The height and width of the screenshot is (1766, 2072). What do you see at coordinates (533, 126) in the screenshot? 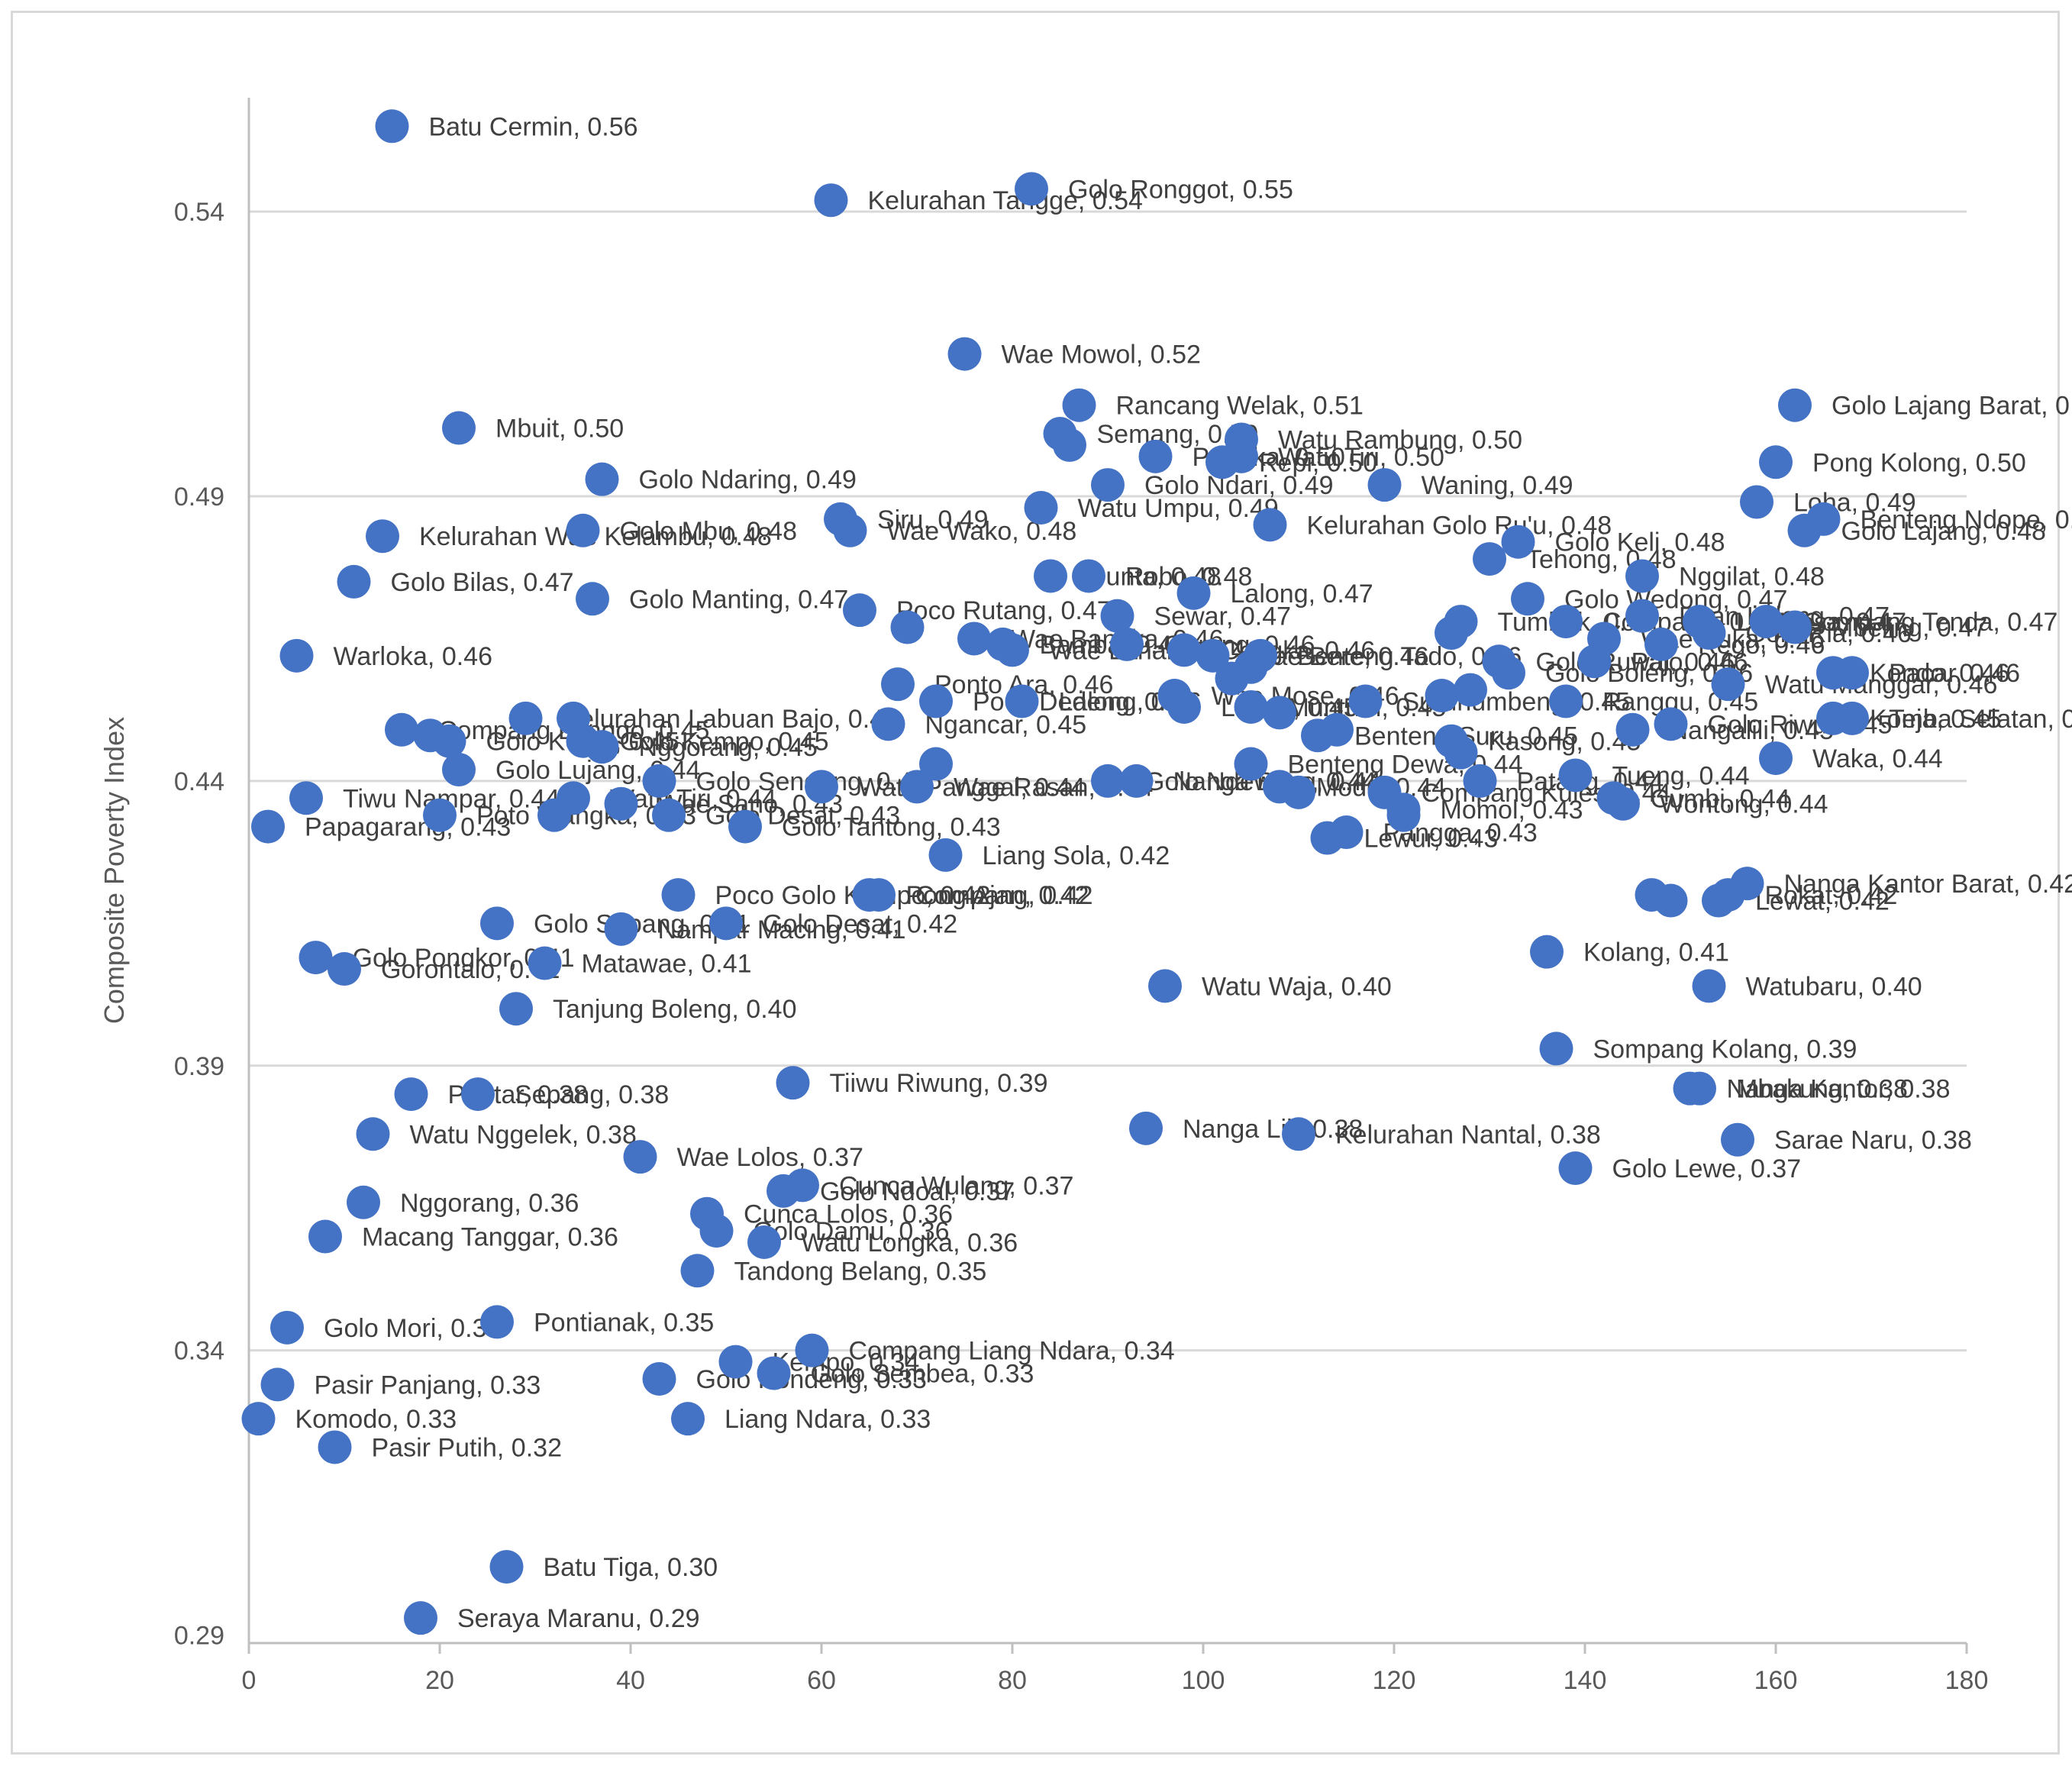
I see `data-label: Batu Cermin, 0.56` at bounding box center [533, 126].